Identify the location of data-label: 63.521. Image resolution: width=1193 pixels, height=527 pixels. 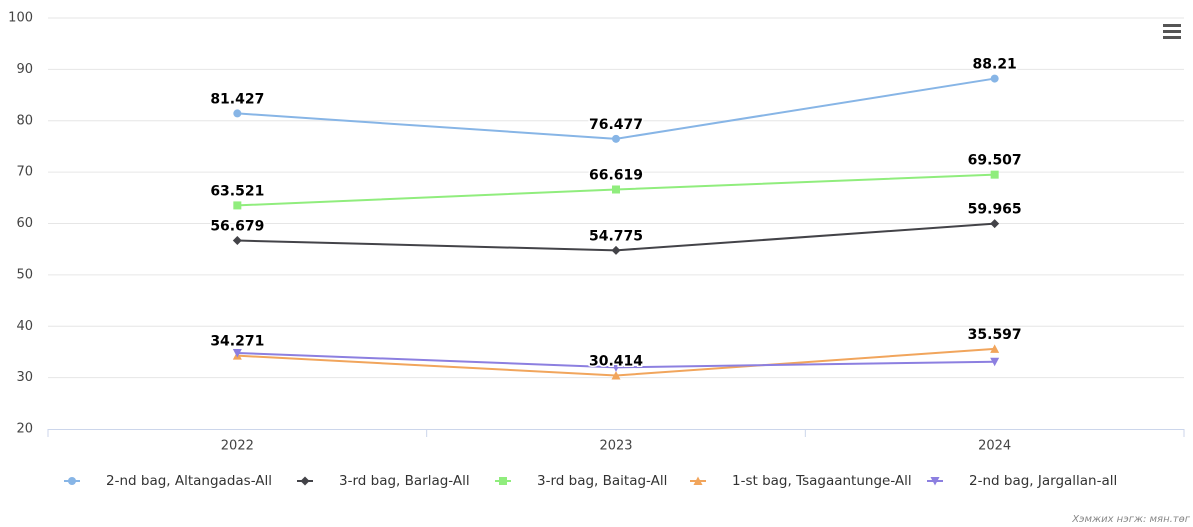
(237, 191).